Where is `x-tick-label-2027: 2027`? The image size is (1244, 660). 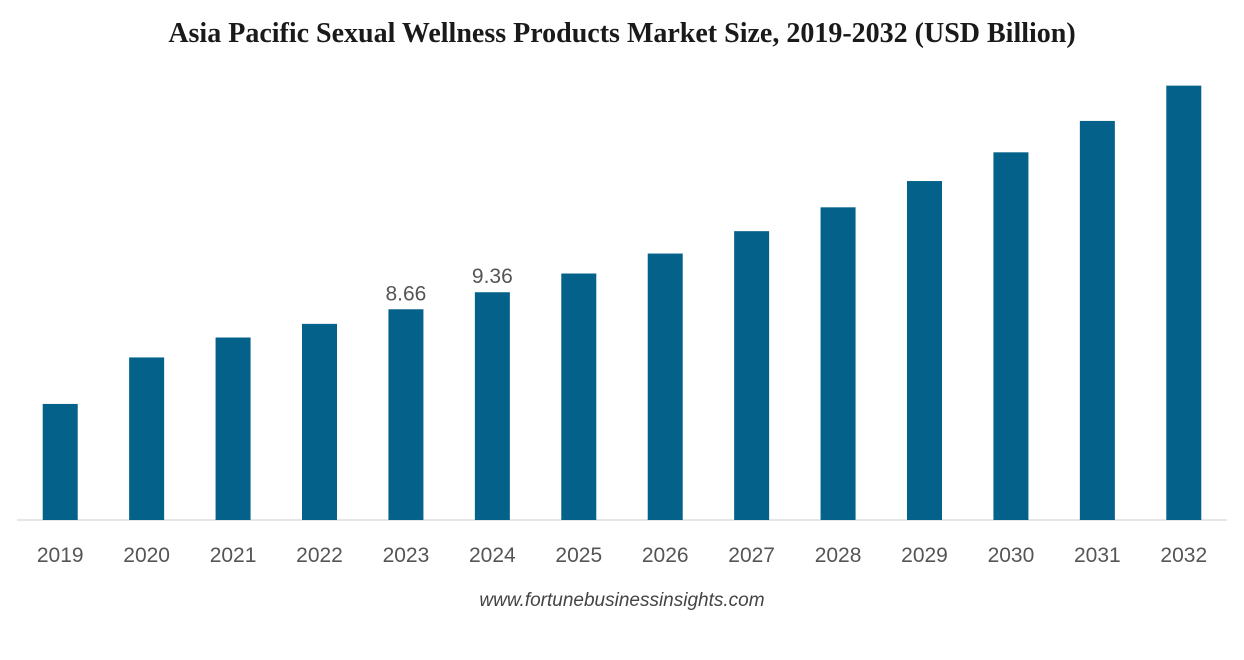 x-tick-label-2027: 2027 is located at coordinates (751, 555).